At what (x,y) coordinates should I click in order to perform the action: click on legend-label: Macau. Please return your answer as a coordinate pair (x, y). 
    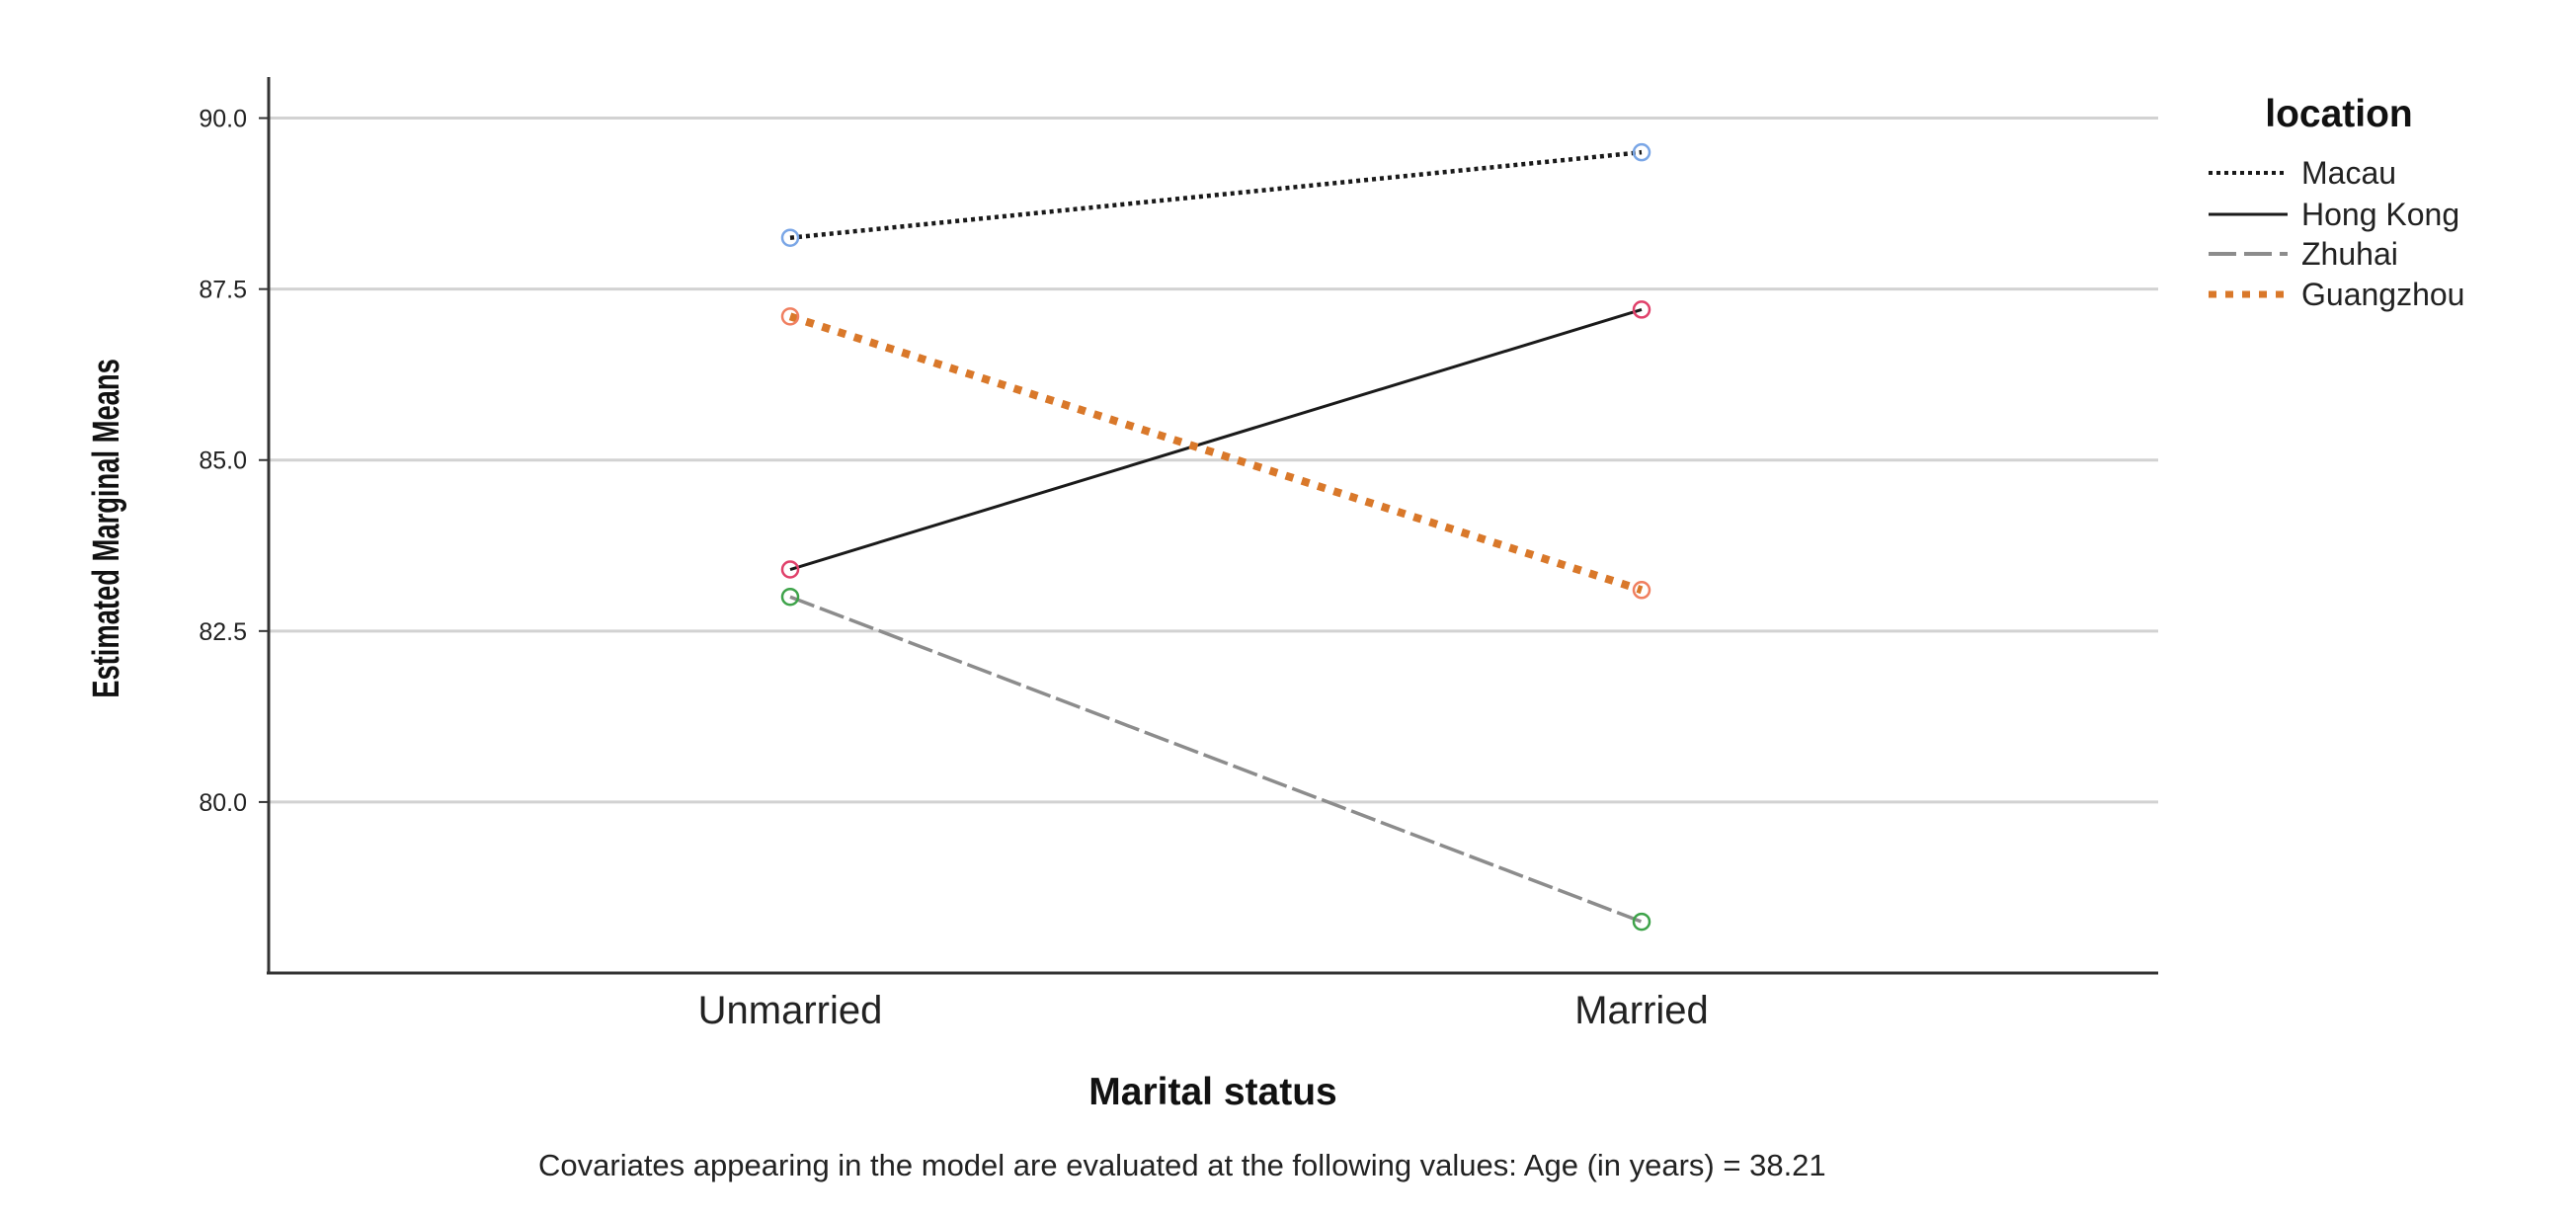
    Looking at the image, I should click on (2348, 173).